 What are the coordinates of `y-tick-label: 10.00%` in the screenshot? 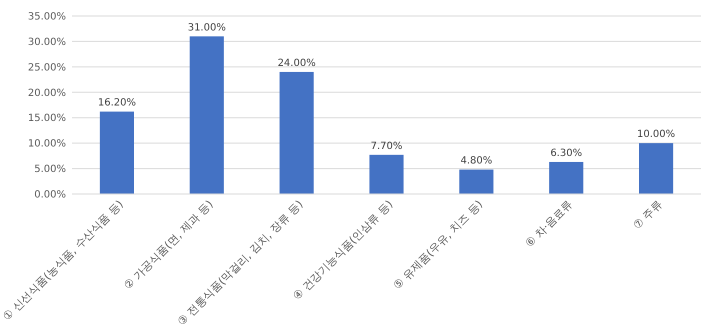 It's located at (47, 144).